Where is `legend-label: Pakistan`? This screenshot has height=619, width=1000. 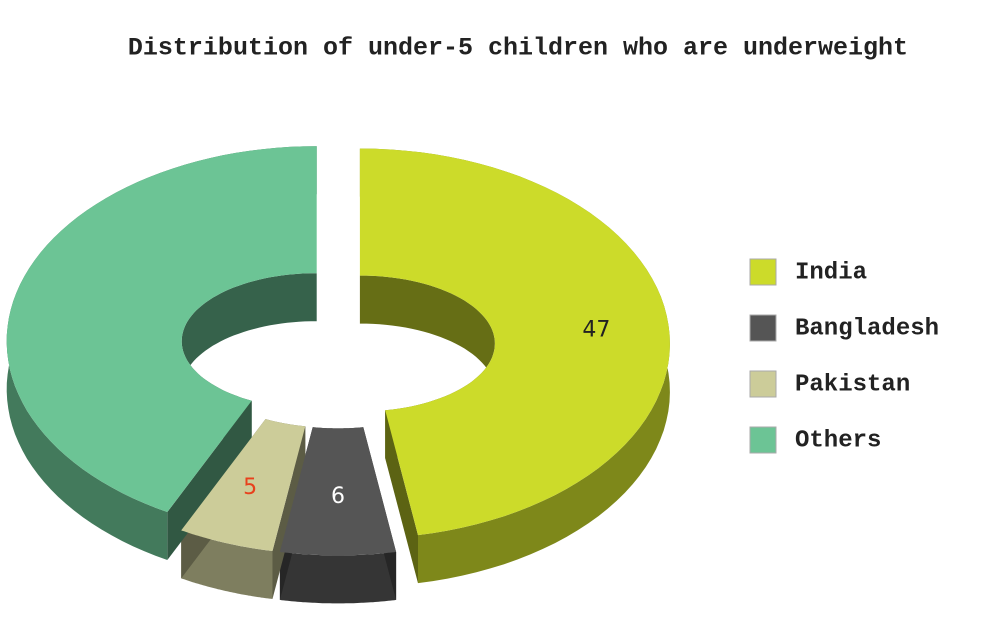 legend-label: Pakistan is located at coordinates (852, 384).